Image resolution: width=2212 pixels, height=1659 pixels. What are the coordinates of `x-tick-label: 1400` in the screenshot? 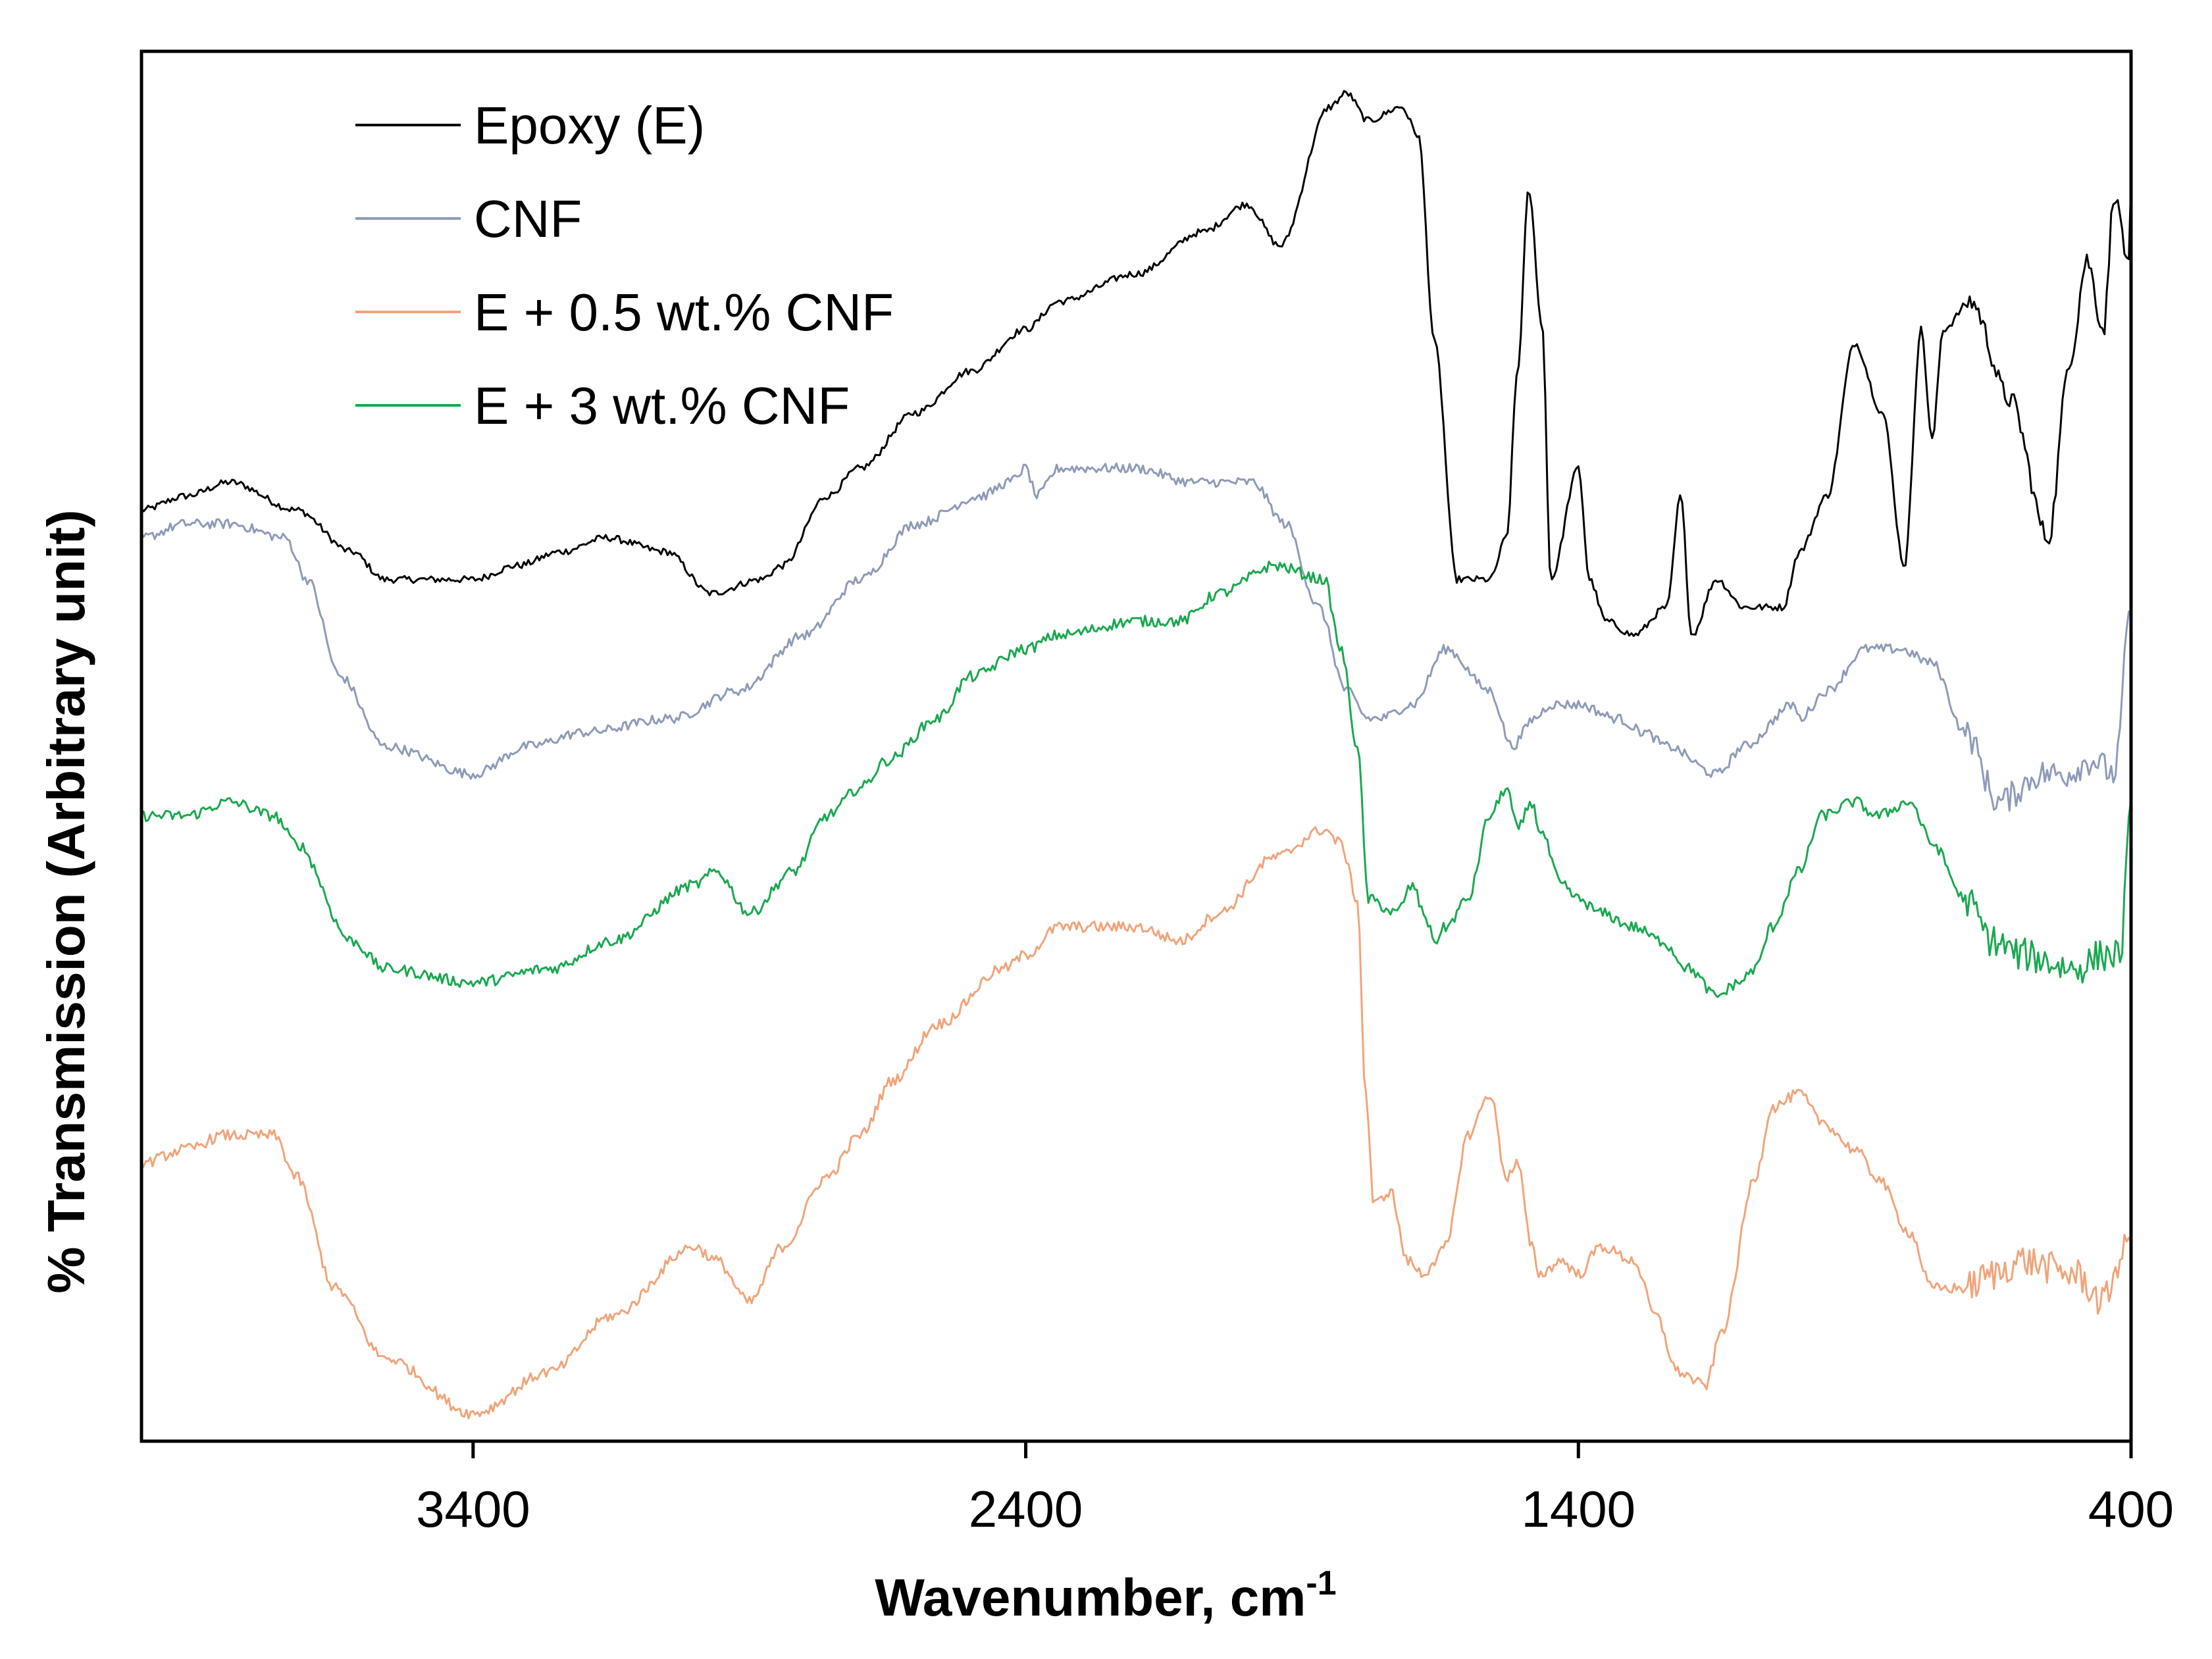 It's located at (1579, 1509).